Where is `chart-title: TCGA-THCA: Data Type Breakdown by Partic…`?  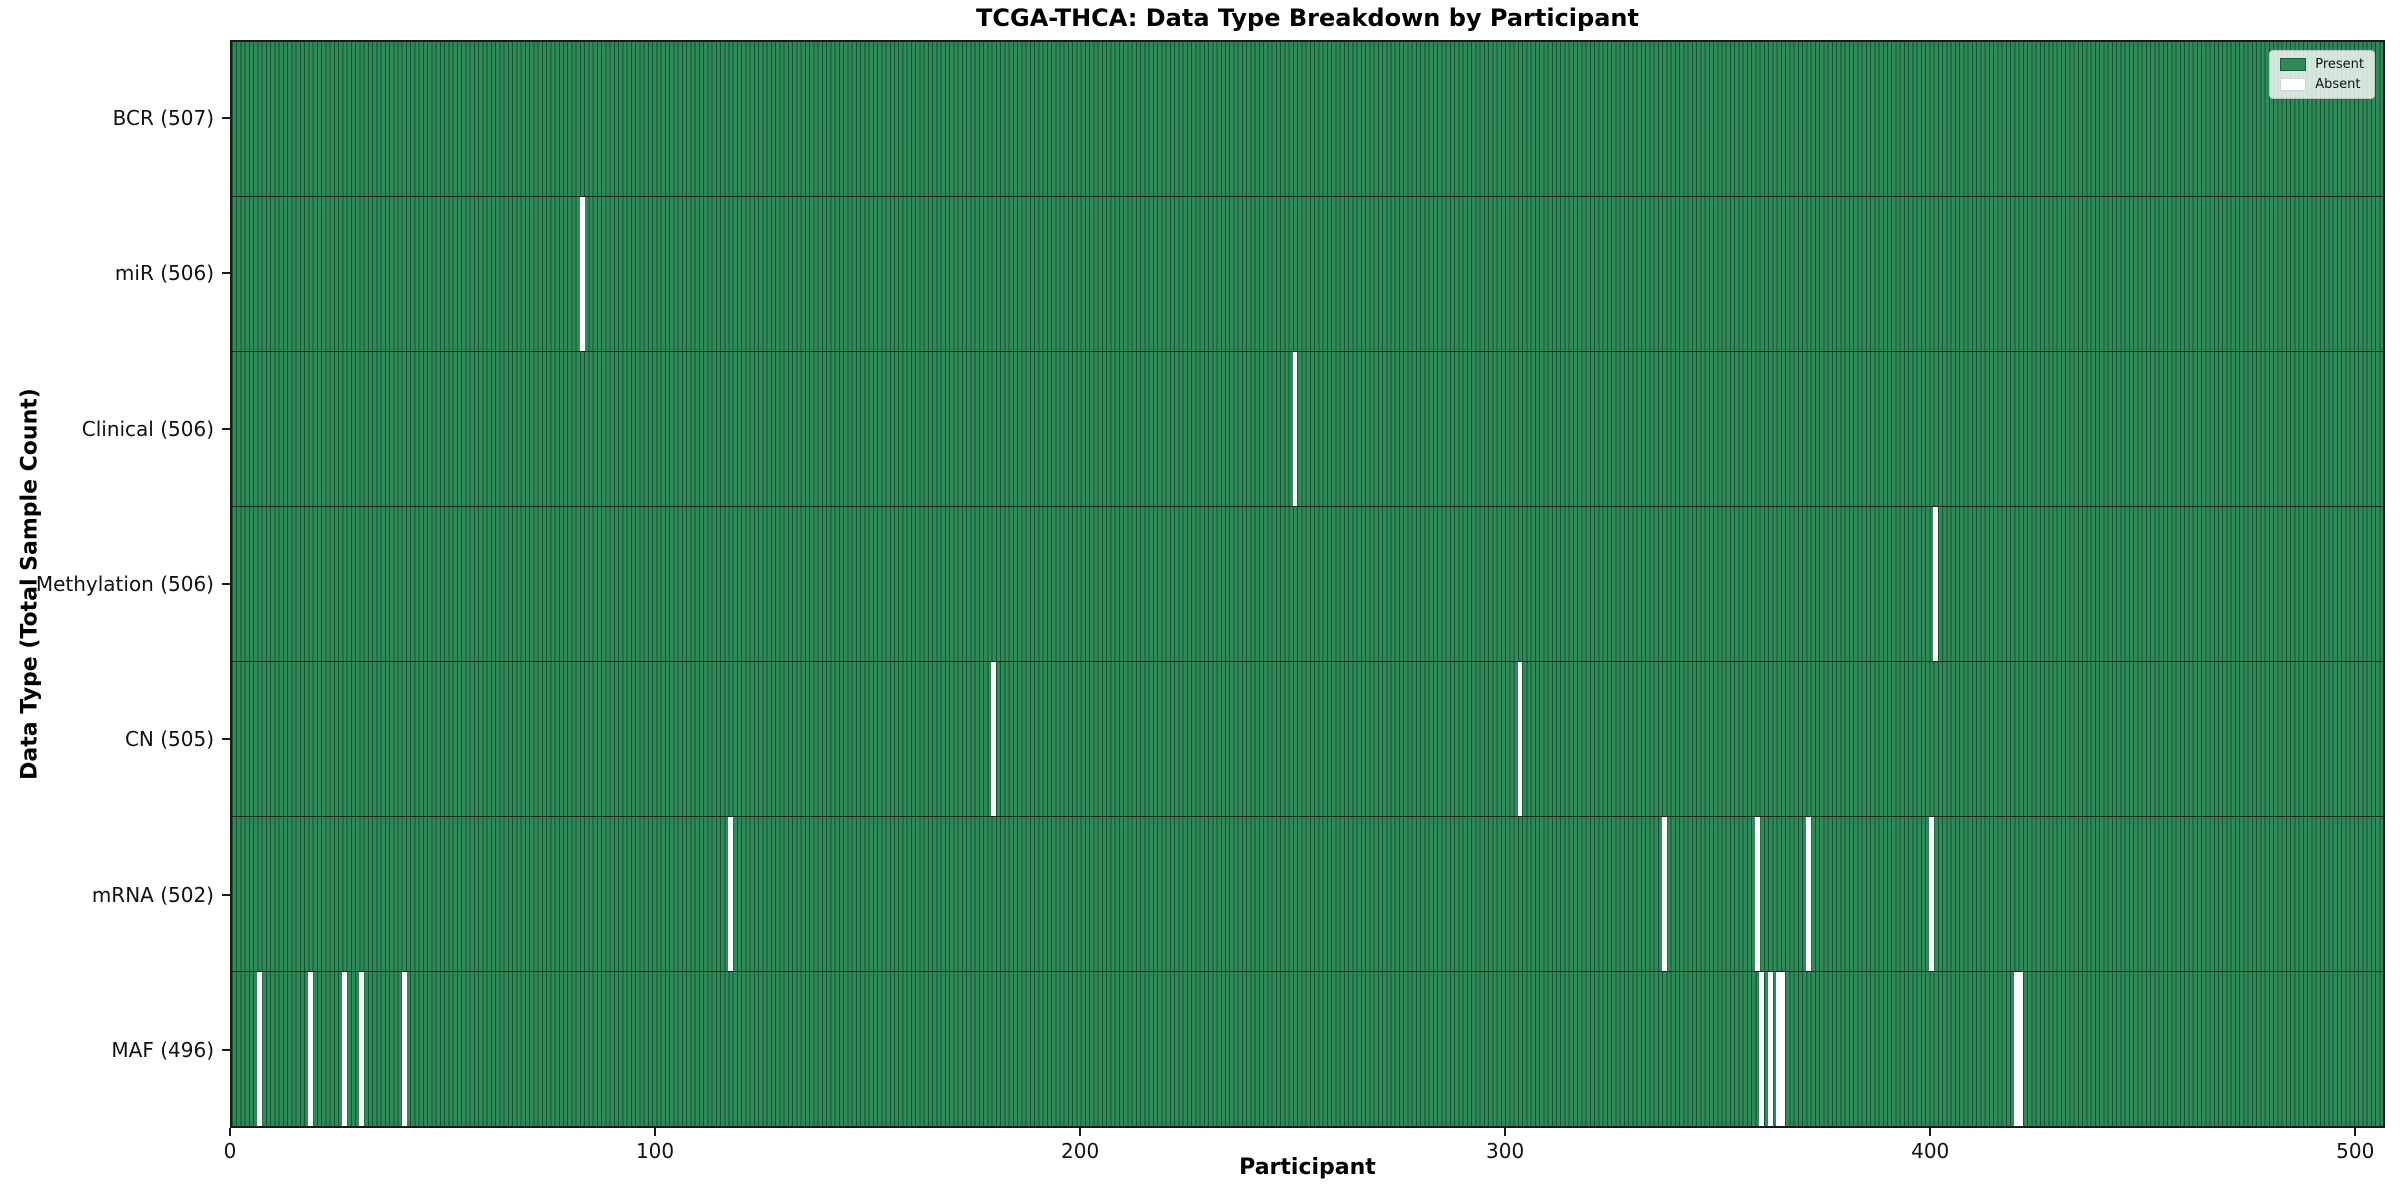
chart-title: TCGA-THCA: Data Type Breakdown by Partic… is located at coordinates (1307, 18).